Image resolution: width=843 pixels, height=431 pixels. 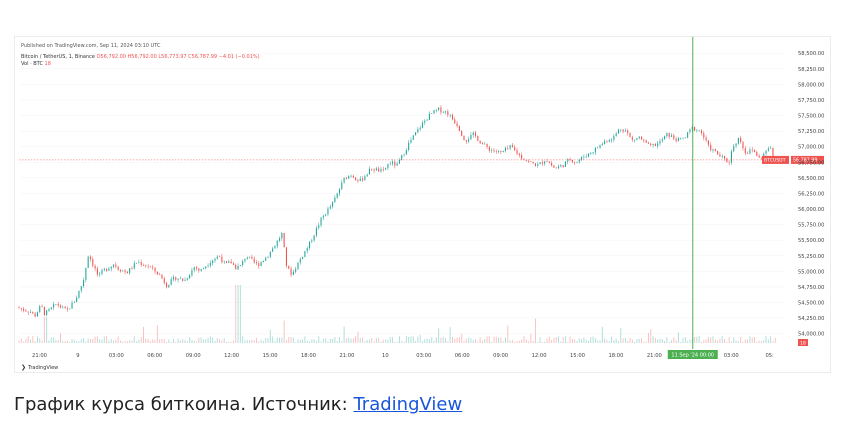 I want to click on price-tag-symbol: BTCUSDT, so click(x=775, y=161).